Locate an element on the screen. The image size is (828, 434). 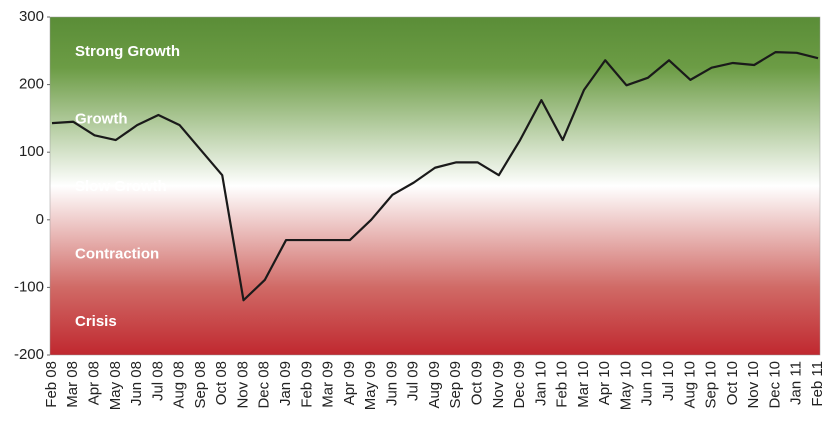
x-tick-label: Dec 08 is located at coordinates (264, 385).